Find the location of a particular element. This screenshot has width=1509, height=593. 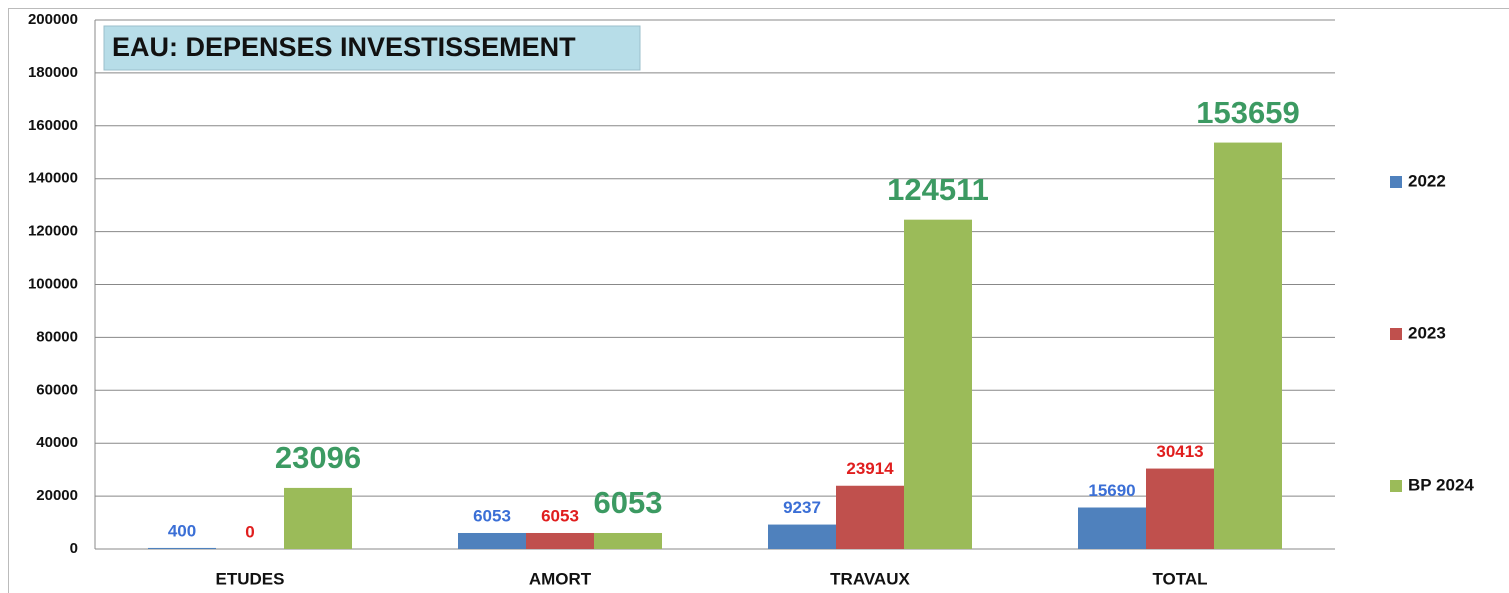

data-label: 23096 is located at coordinates (318, 457).